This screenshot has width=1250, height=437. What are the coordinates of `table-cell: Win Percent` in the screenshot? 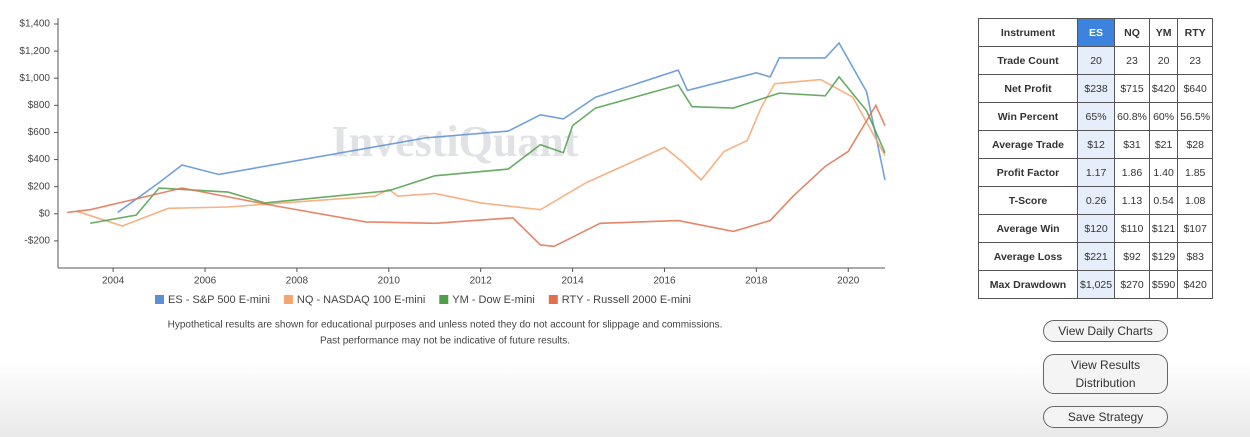 It's located at (1028, 116).